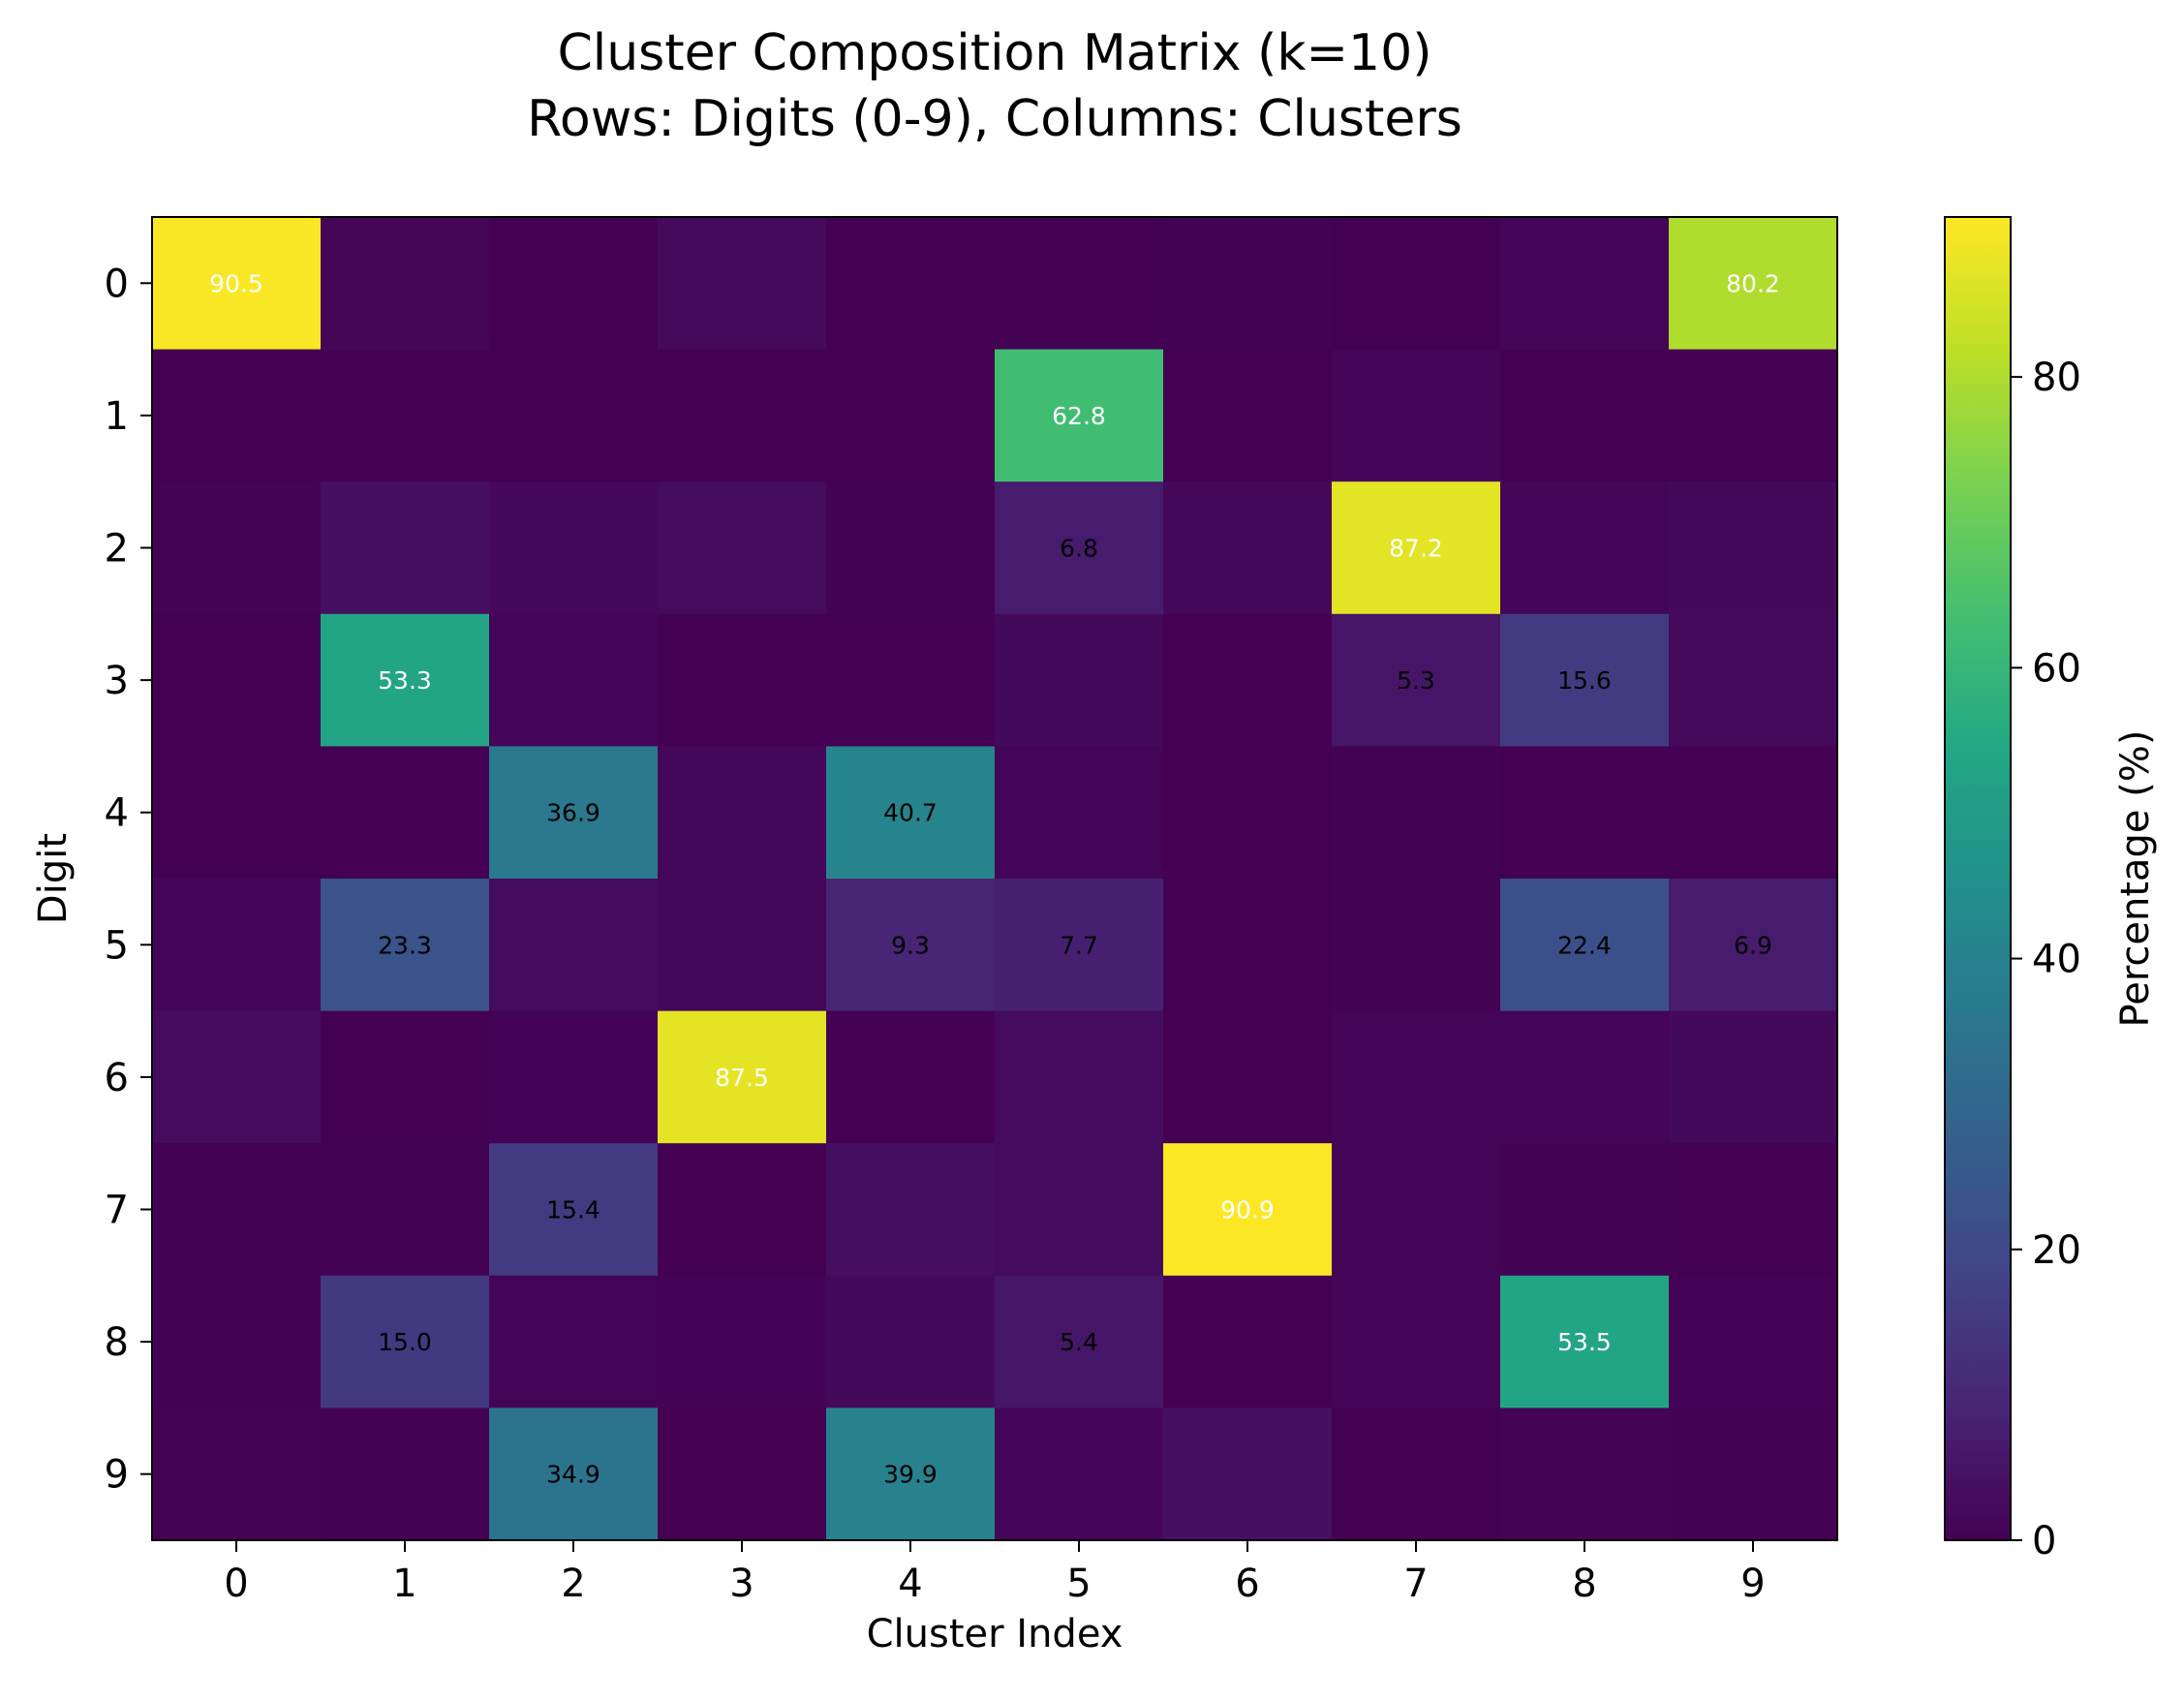 This screenshot has height=1702, width=2184. Describe the element at coordinates (117, 1078) in the screenshot. I see `y-tick-label: 6` at that location.